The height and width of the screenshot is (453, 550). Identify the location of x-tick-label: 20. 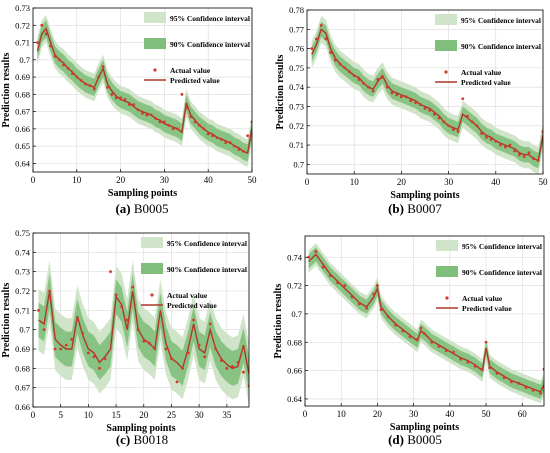
(121, 180).